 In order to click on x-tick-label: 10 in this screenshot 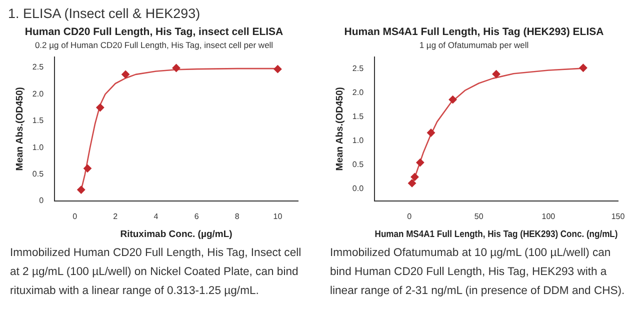, I will do `click(278, 217)`.